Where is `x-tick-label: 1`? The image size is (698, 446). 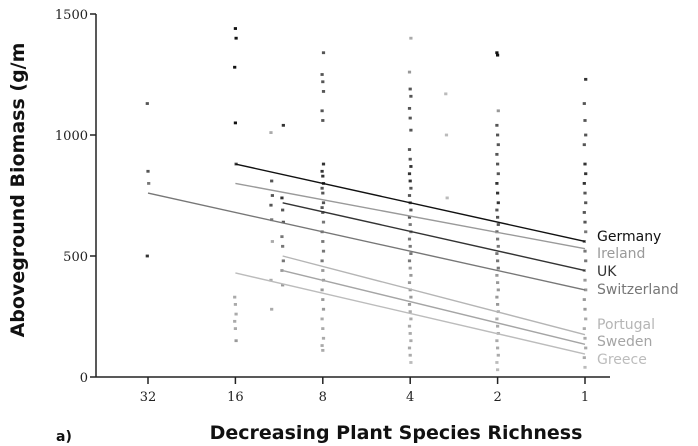
x-tick-label: 1 is located at coordinates (585, 397).